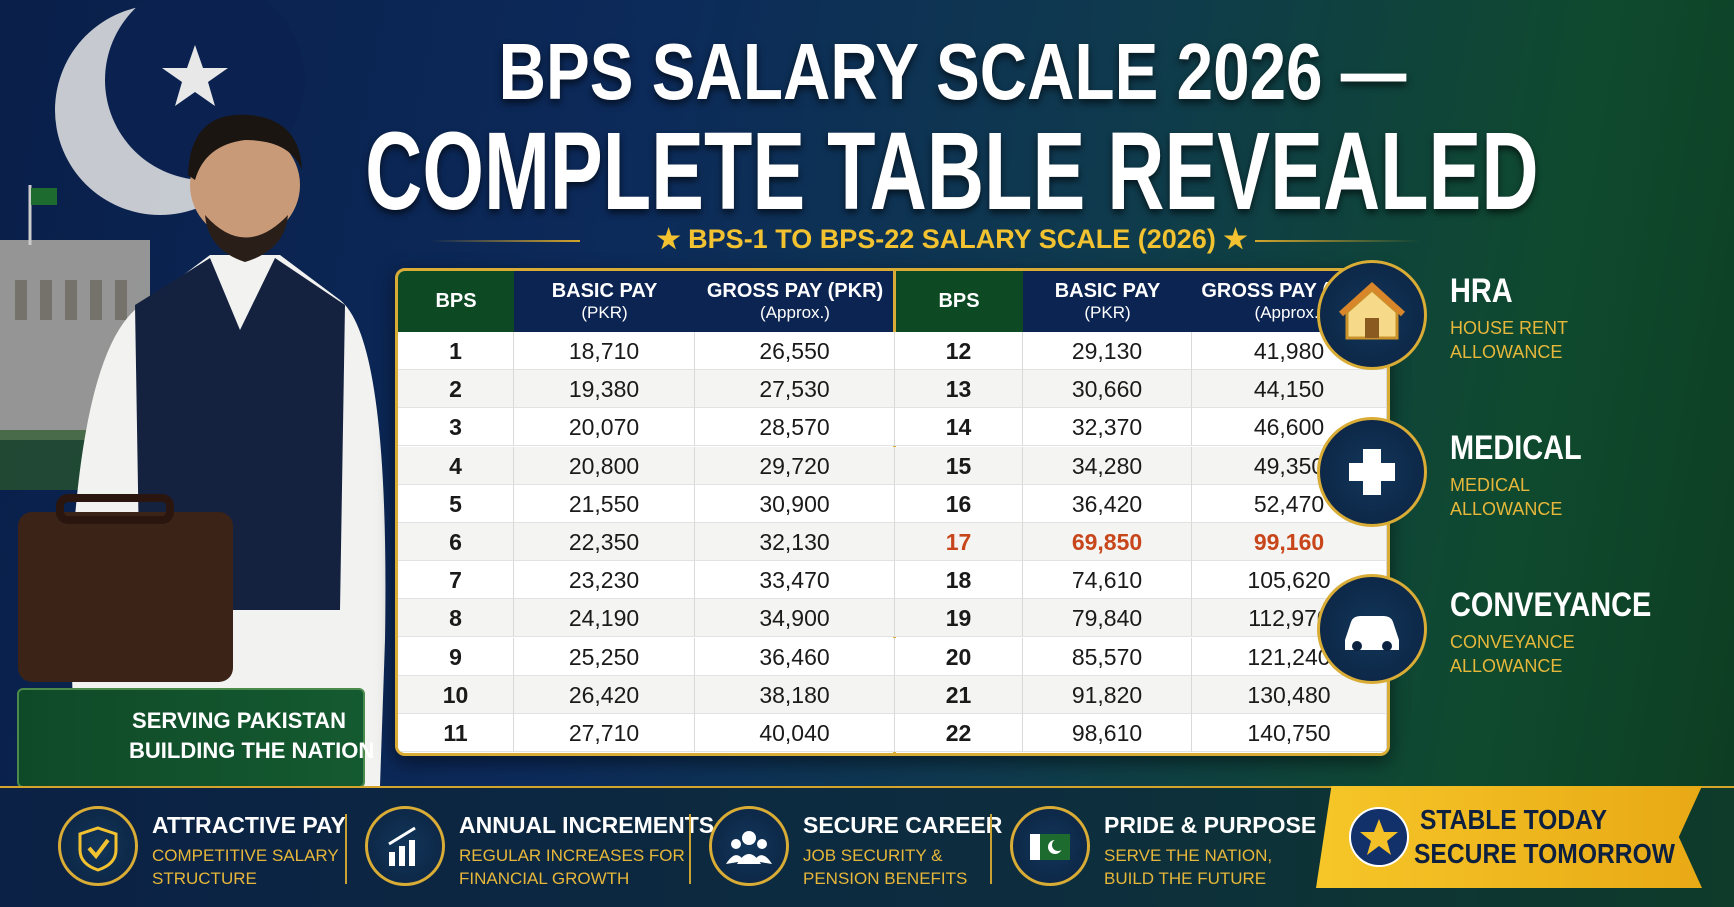  I want to click on feature-desc: JOB SECURITY &, so click(873, 855).